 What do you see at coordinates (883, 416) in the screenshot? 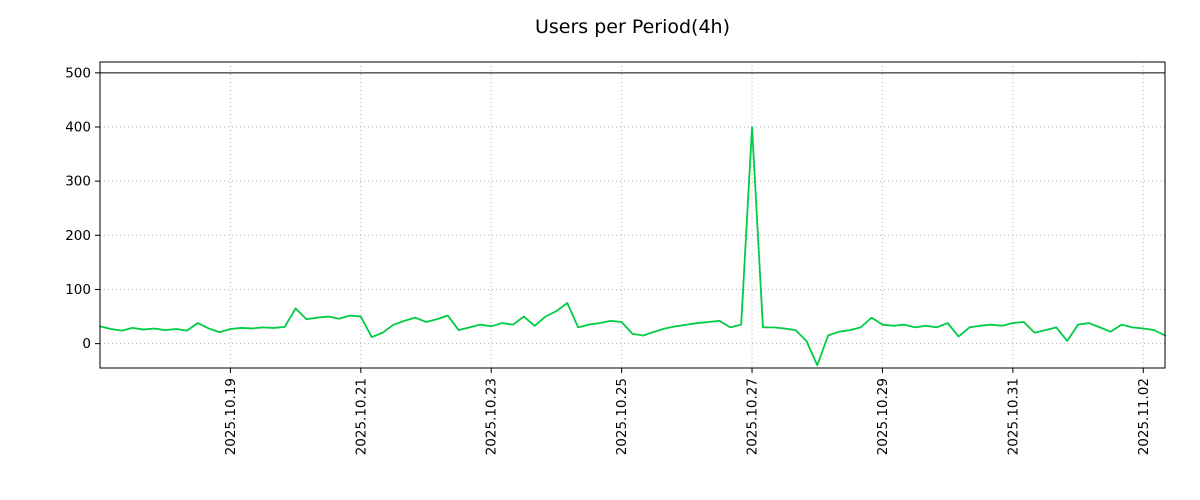
I see `x-tick-label: 2025.10.29` at bounding box center [883, 416].